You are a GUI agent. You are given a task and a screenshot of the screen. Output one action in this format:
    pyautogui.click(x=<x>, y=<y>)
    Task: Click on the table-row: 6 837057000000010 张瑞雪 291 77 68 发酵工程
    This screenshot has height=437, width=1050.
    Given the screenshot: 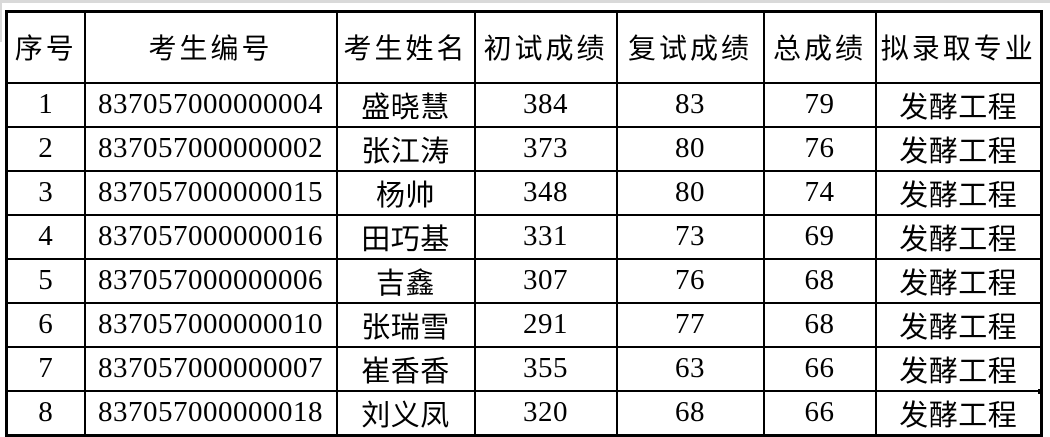 What is the action you would take?
    pyautogui.click(x=524, y=324)
    